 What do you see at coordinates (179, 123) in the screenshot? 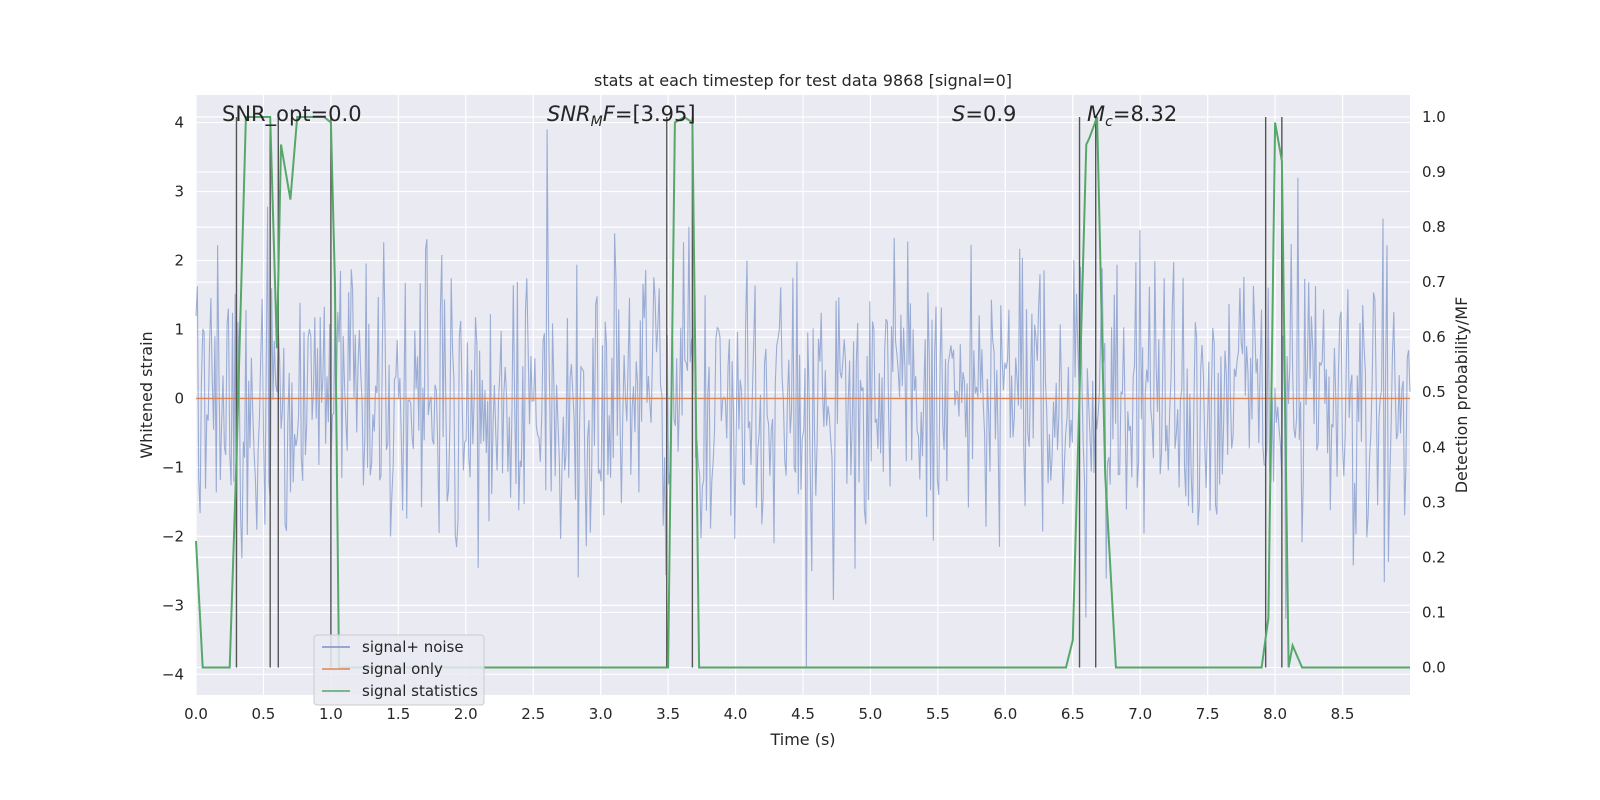
I see `y-tick-label-left: 4` at bounding box center [179, 123].